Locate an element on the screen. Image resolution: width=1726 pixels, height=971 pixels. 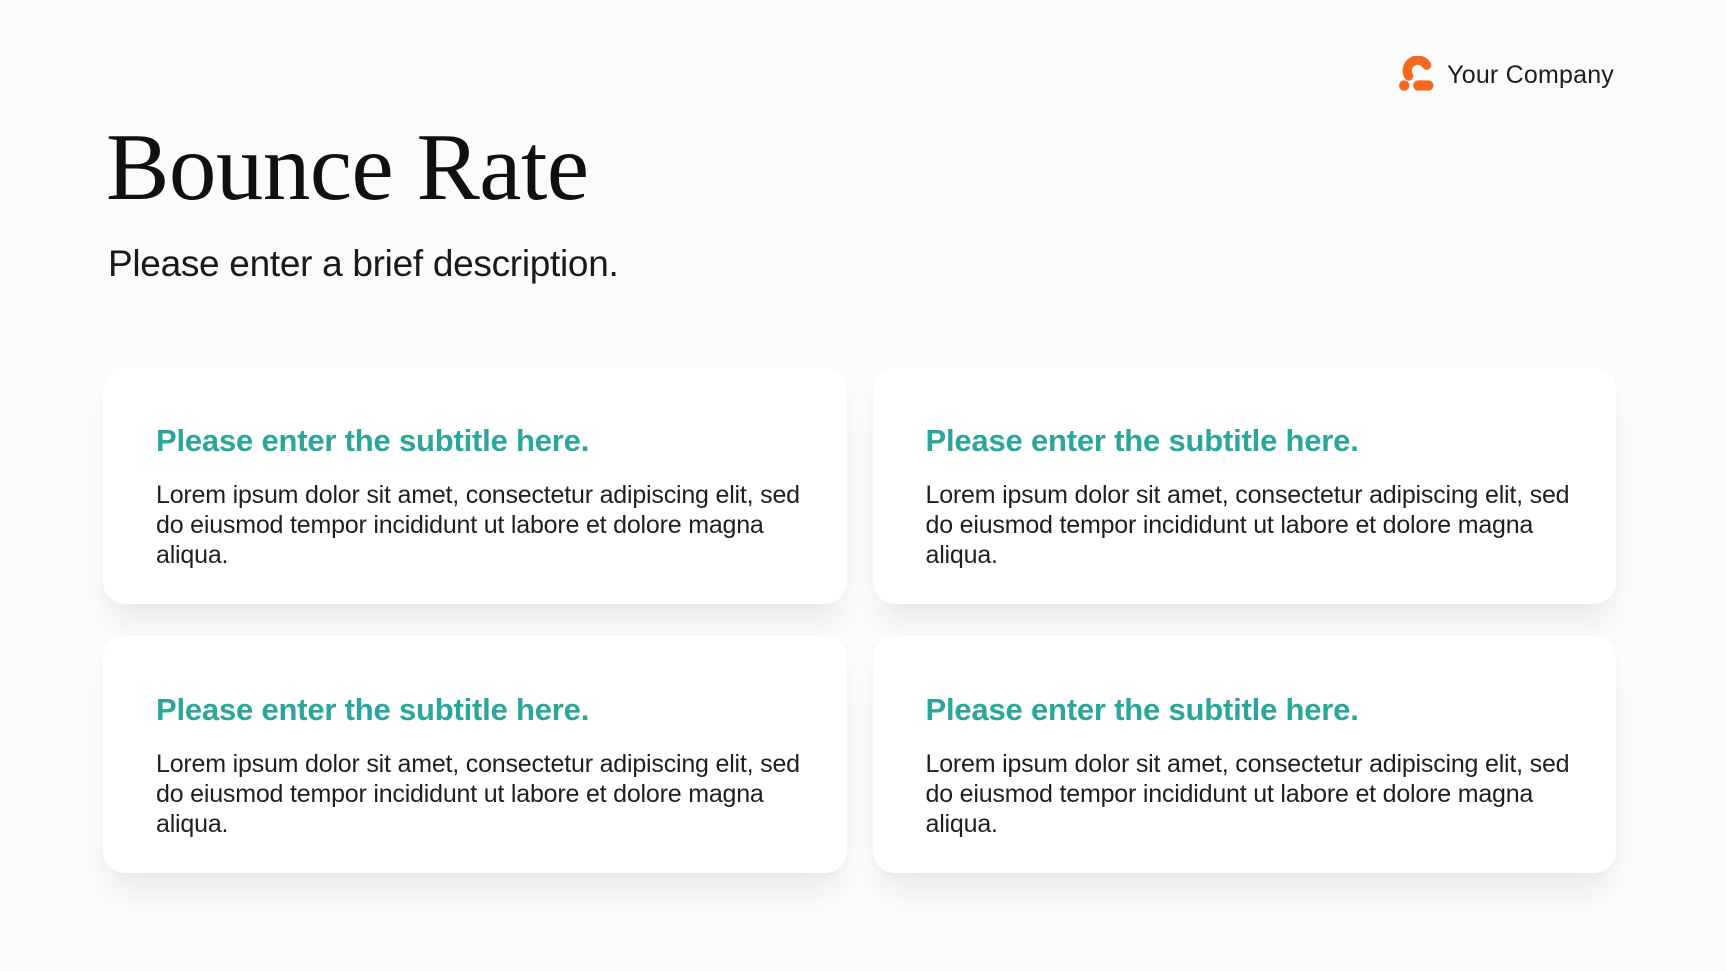
company-logo-icon is located at coordinates (1416, 73).